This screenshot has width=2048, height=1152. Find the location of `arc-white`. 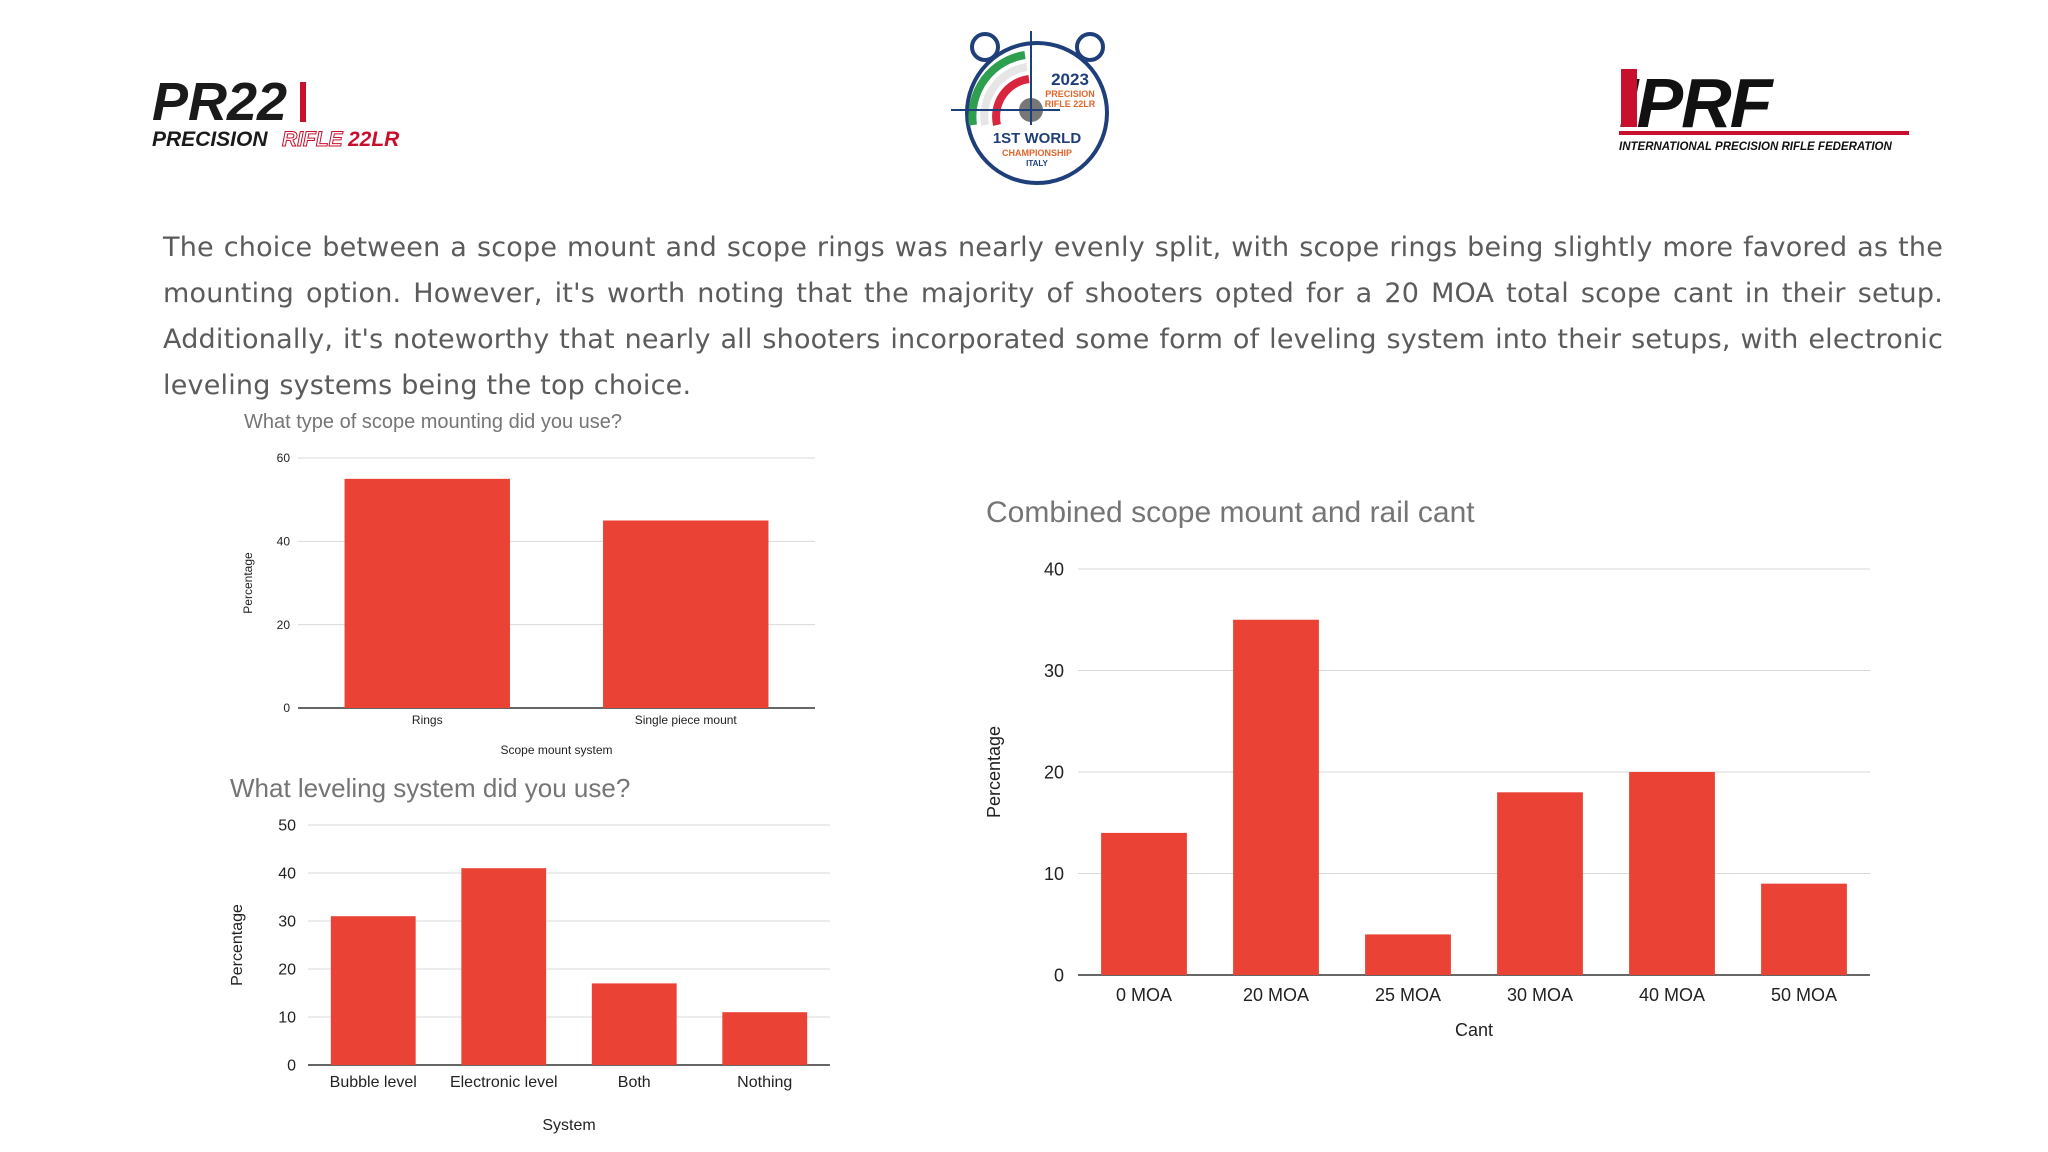

arc-white is located at coordinates (1004, 94).